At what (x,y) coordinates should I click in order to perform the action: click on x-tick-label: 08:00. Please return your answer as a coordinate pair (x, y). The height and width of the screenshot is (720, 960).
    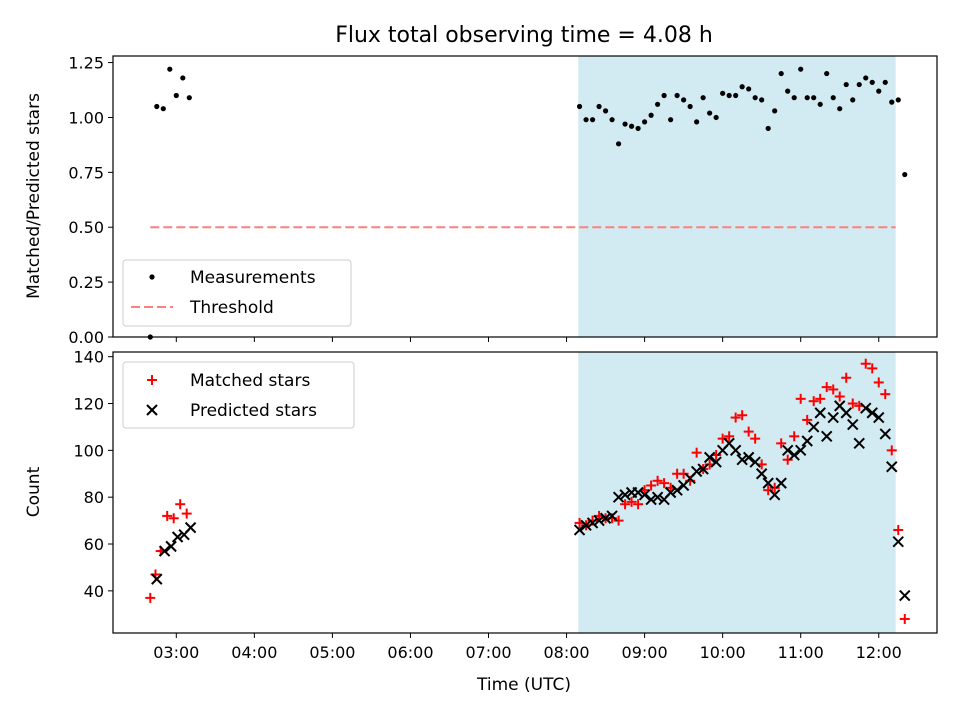
    Looking at the image, I should click on (566, 652).